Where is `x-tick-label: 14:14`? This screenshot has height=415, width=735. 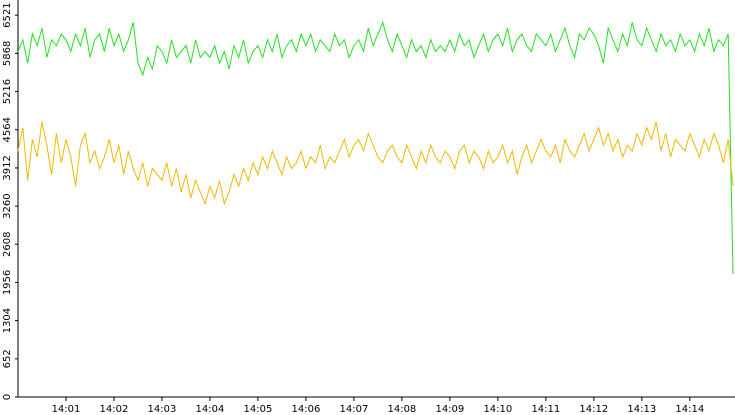
x-tick-label: 14:14 is located at coordinates (689, 409).